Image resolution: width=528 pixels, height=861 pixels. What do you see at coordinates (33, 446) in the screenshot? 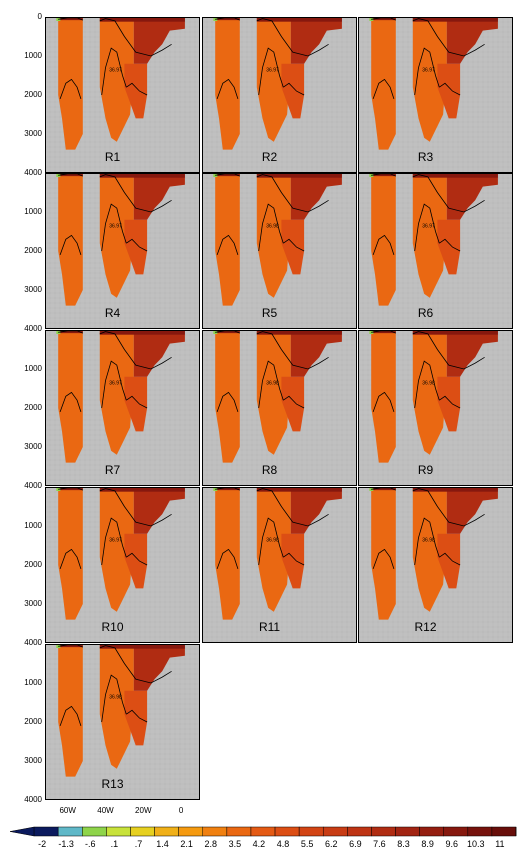
I see `y-tick-label: 3000` at bounding box center [33, 446].